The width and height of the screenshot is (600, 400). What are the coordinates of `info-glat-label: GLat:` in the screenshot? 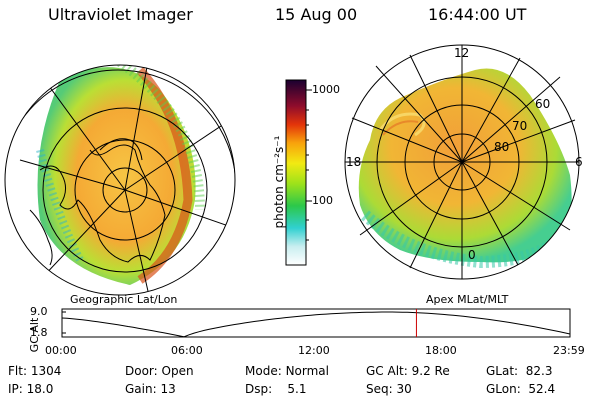 It's located at (502, 371).